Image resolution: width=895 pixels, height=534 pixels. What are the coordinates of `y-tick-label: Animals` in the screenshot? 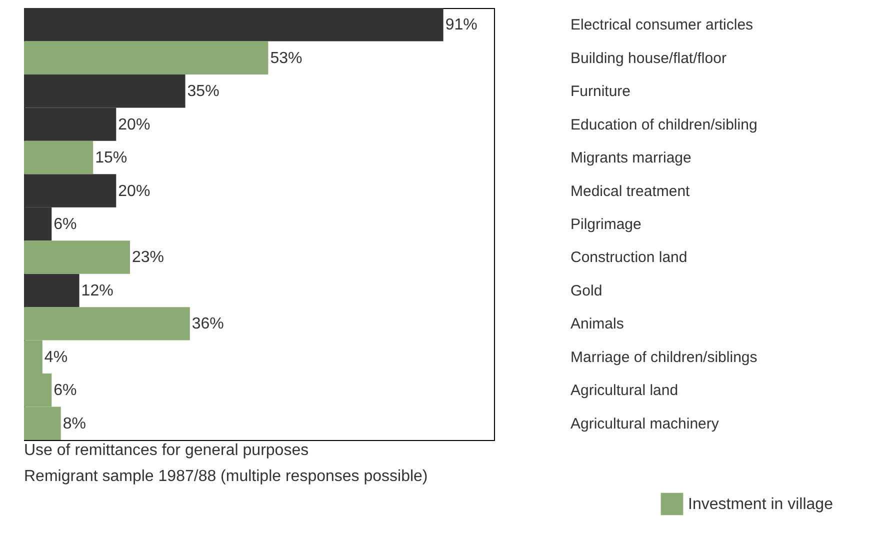 It's located at (597, 324).